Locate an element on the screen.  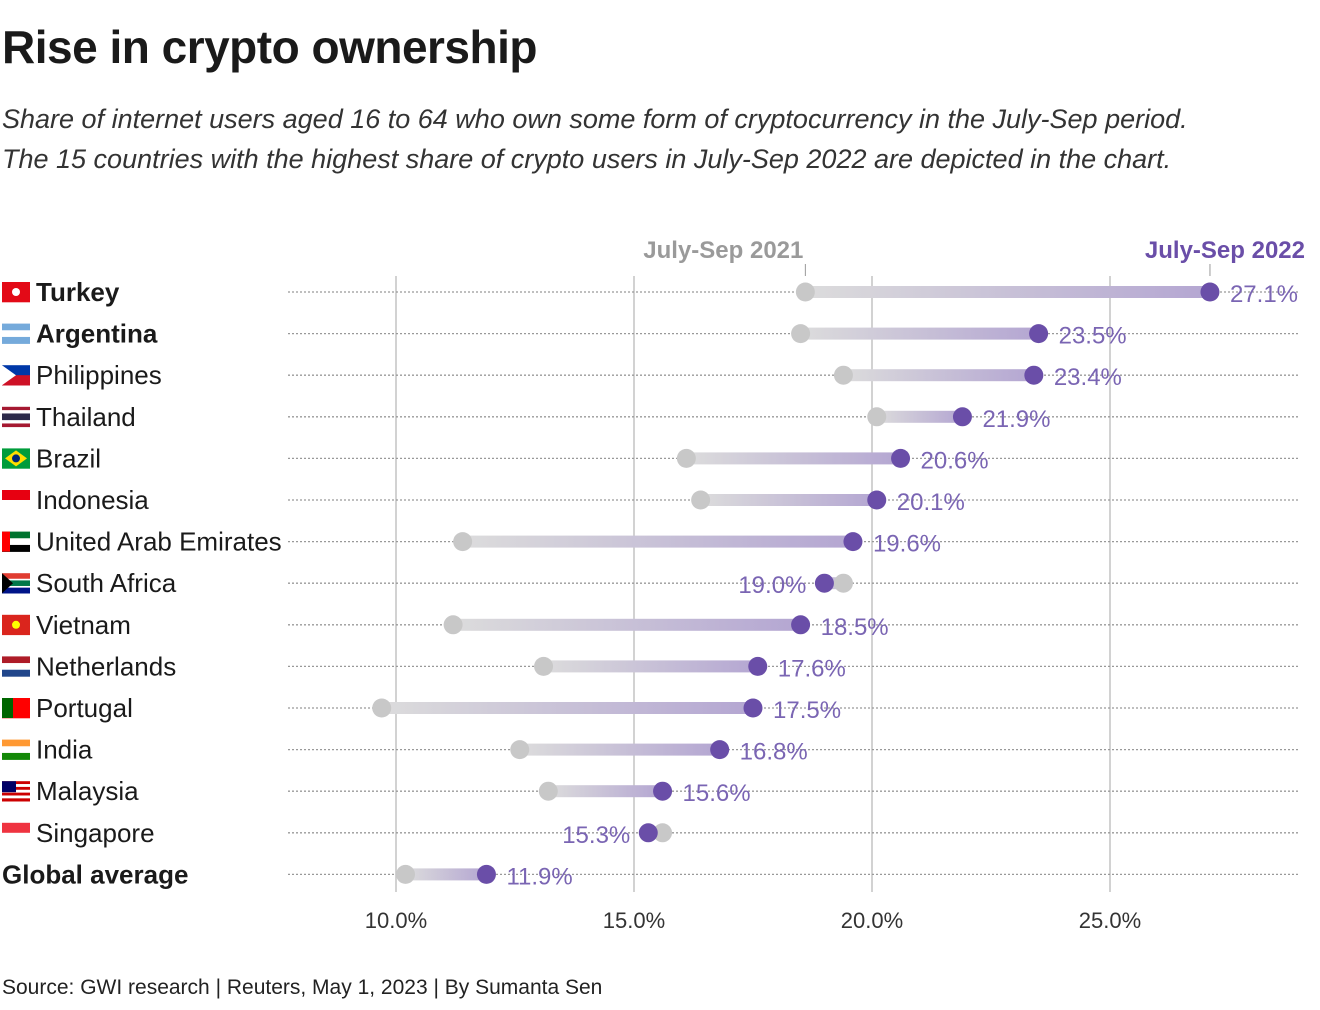
row-south-africa: South Africa 19.0% is located at coordinates (650, 583).